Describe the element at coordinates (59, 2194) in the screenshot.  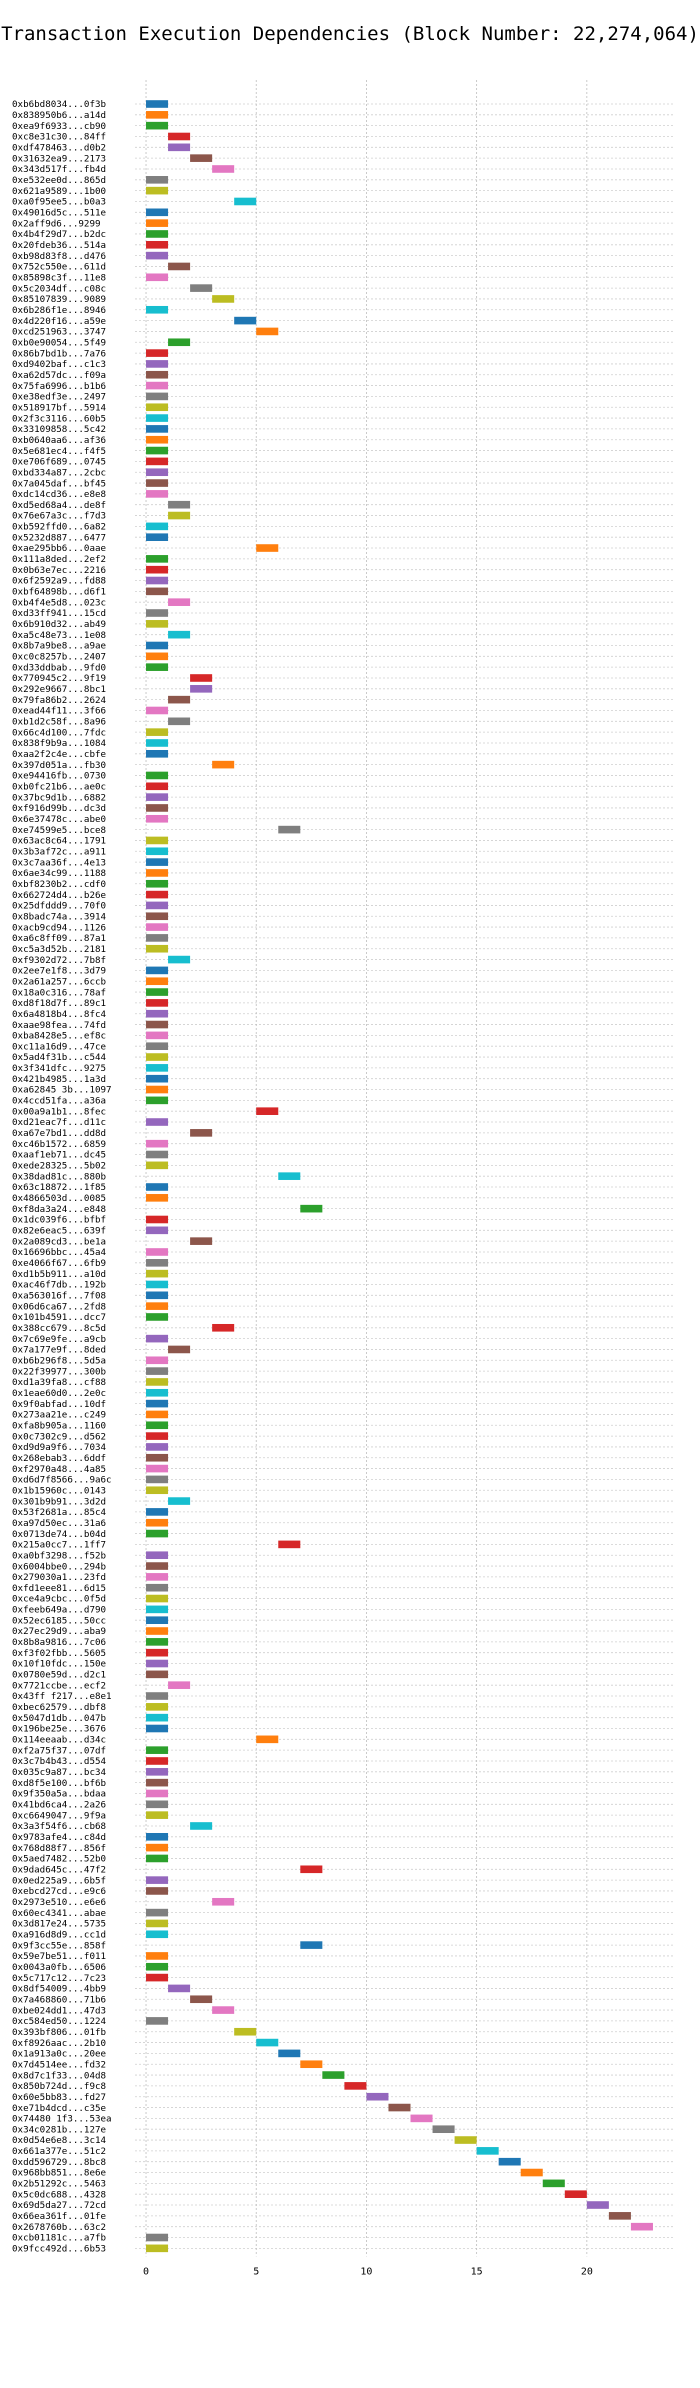
I see `y-tick-label: 0x5c0dc688...4328` at that location.